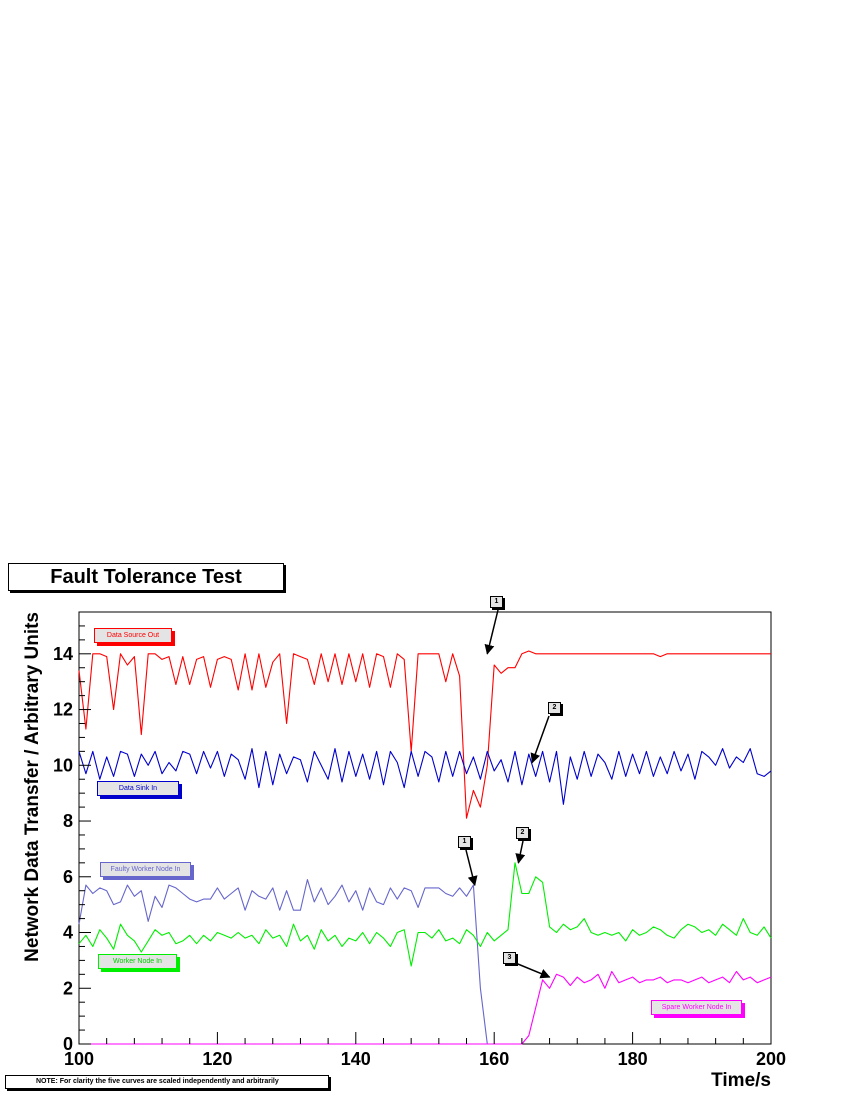 This screenshot has height=1100, width=850. Describe the element at coordinates (496, 602) in the screenshot. I see `annotation-1-source: 1` at that location.